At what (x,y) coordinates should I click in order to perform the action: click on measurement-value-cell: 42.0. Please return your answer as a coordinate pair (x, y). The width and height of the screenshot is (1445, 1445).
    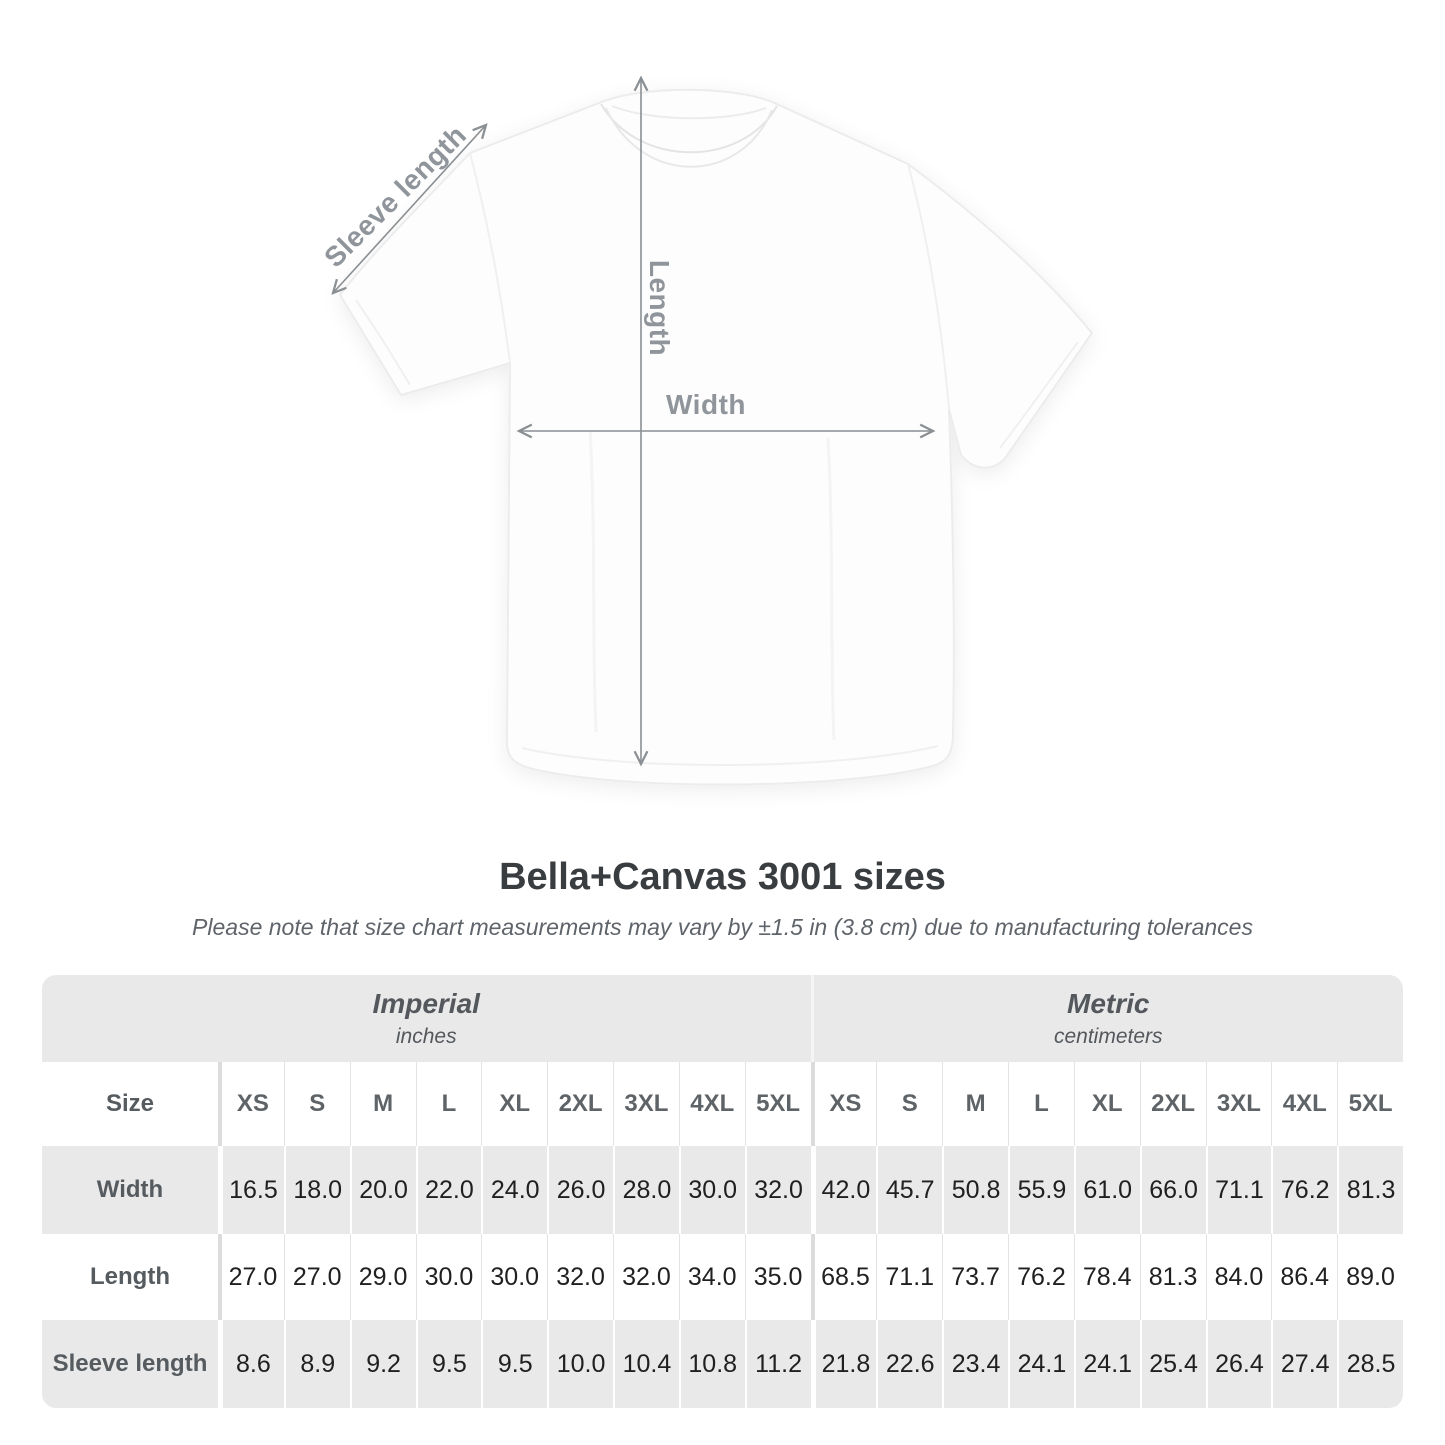
    Looking at the image, I should click on (843, 1190).